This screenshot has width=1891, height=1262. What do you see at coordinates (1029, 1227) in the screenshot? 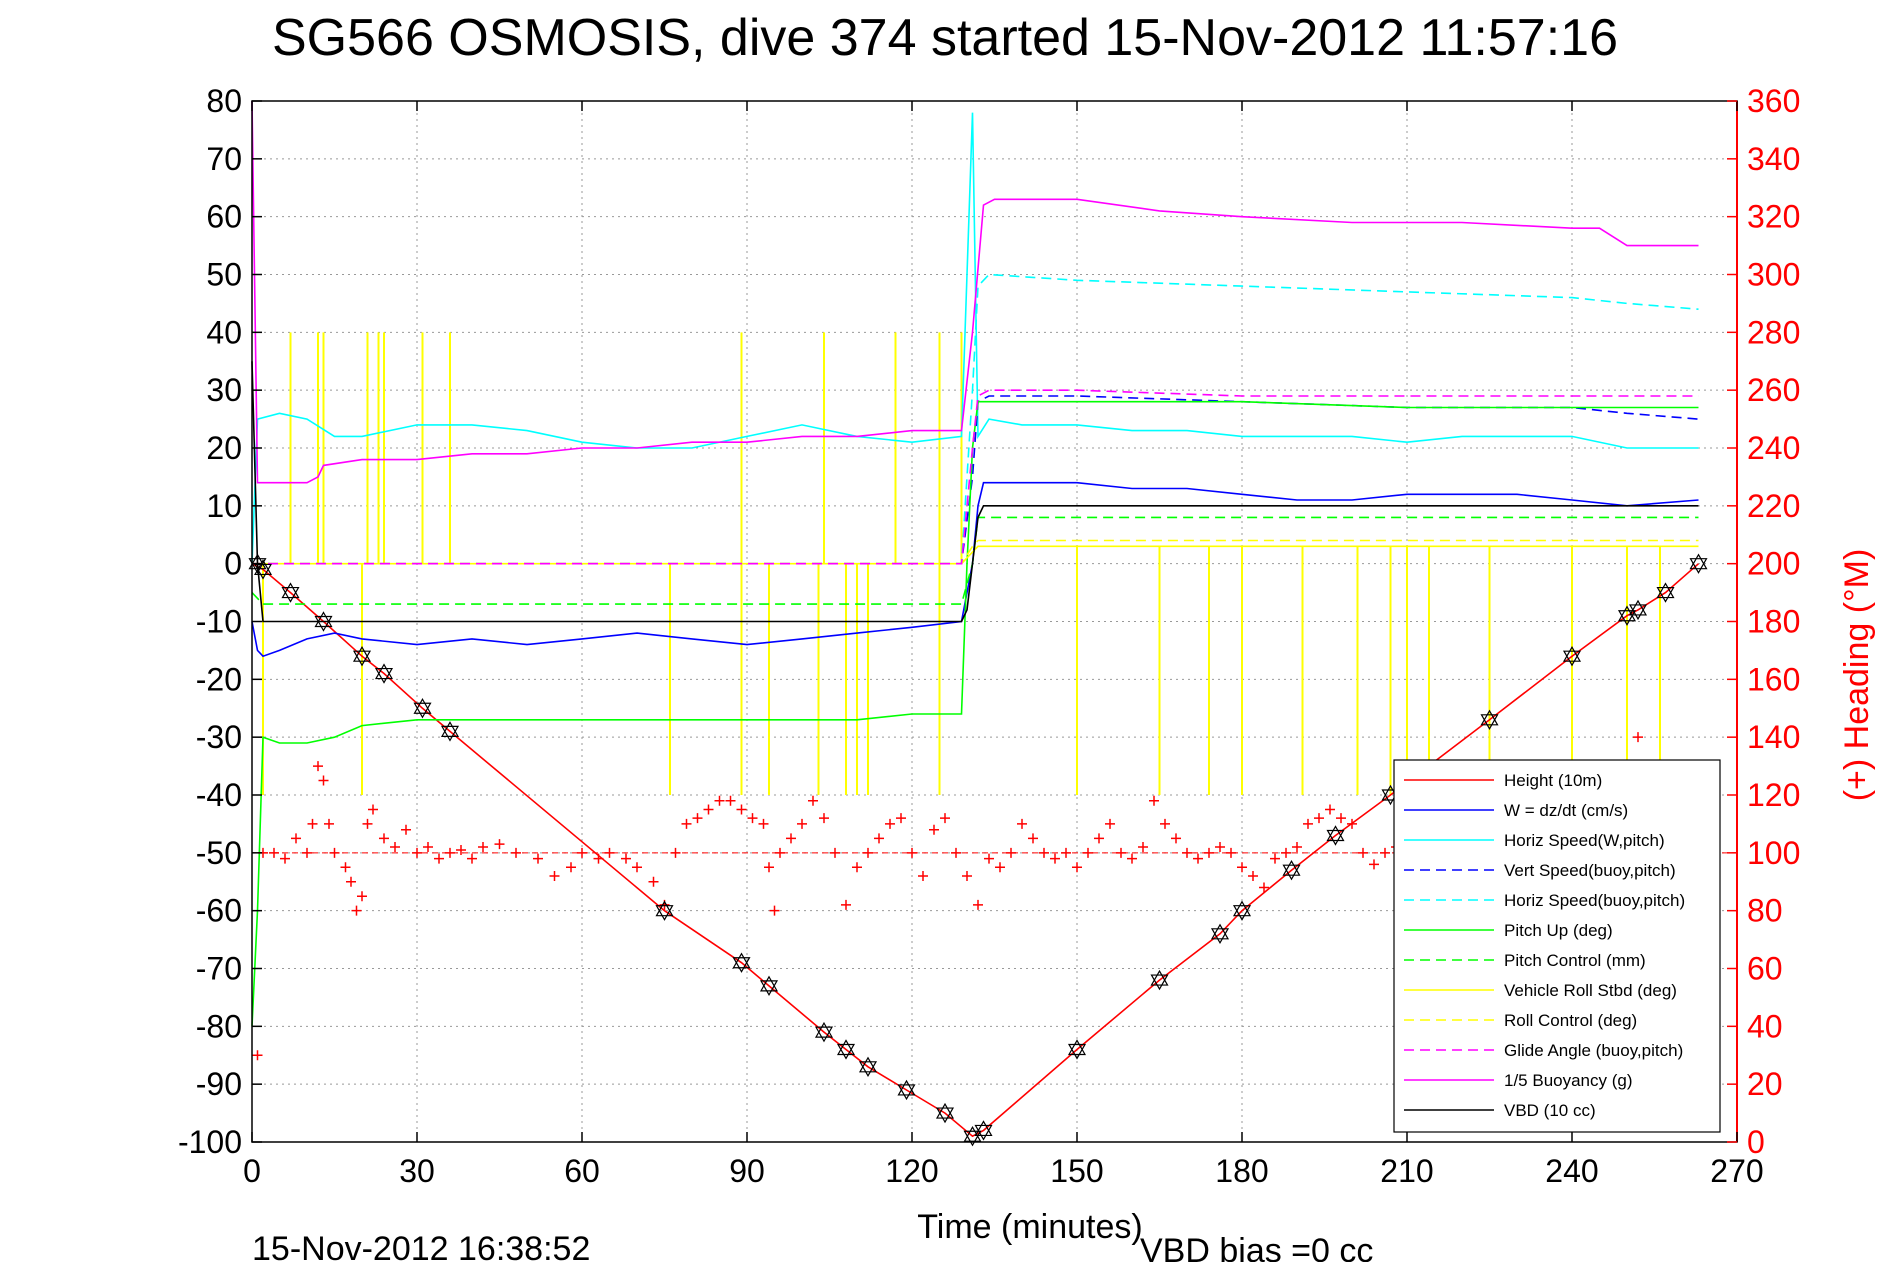
I see `x-axis-label: Time (minutes)` at bounding box center [1029, 1227].